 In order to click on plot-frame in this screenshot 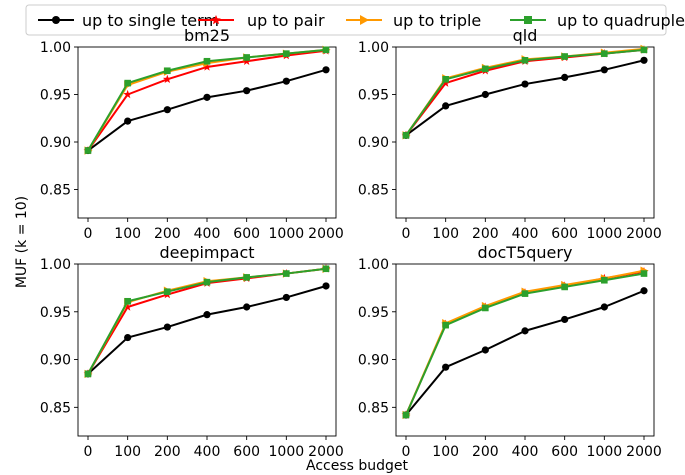, I will do `click(525, 132)`.